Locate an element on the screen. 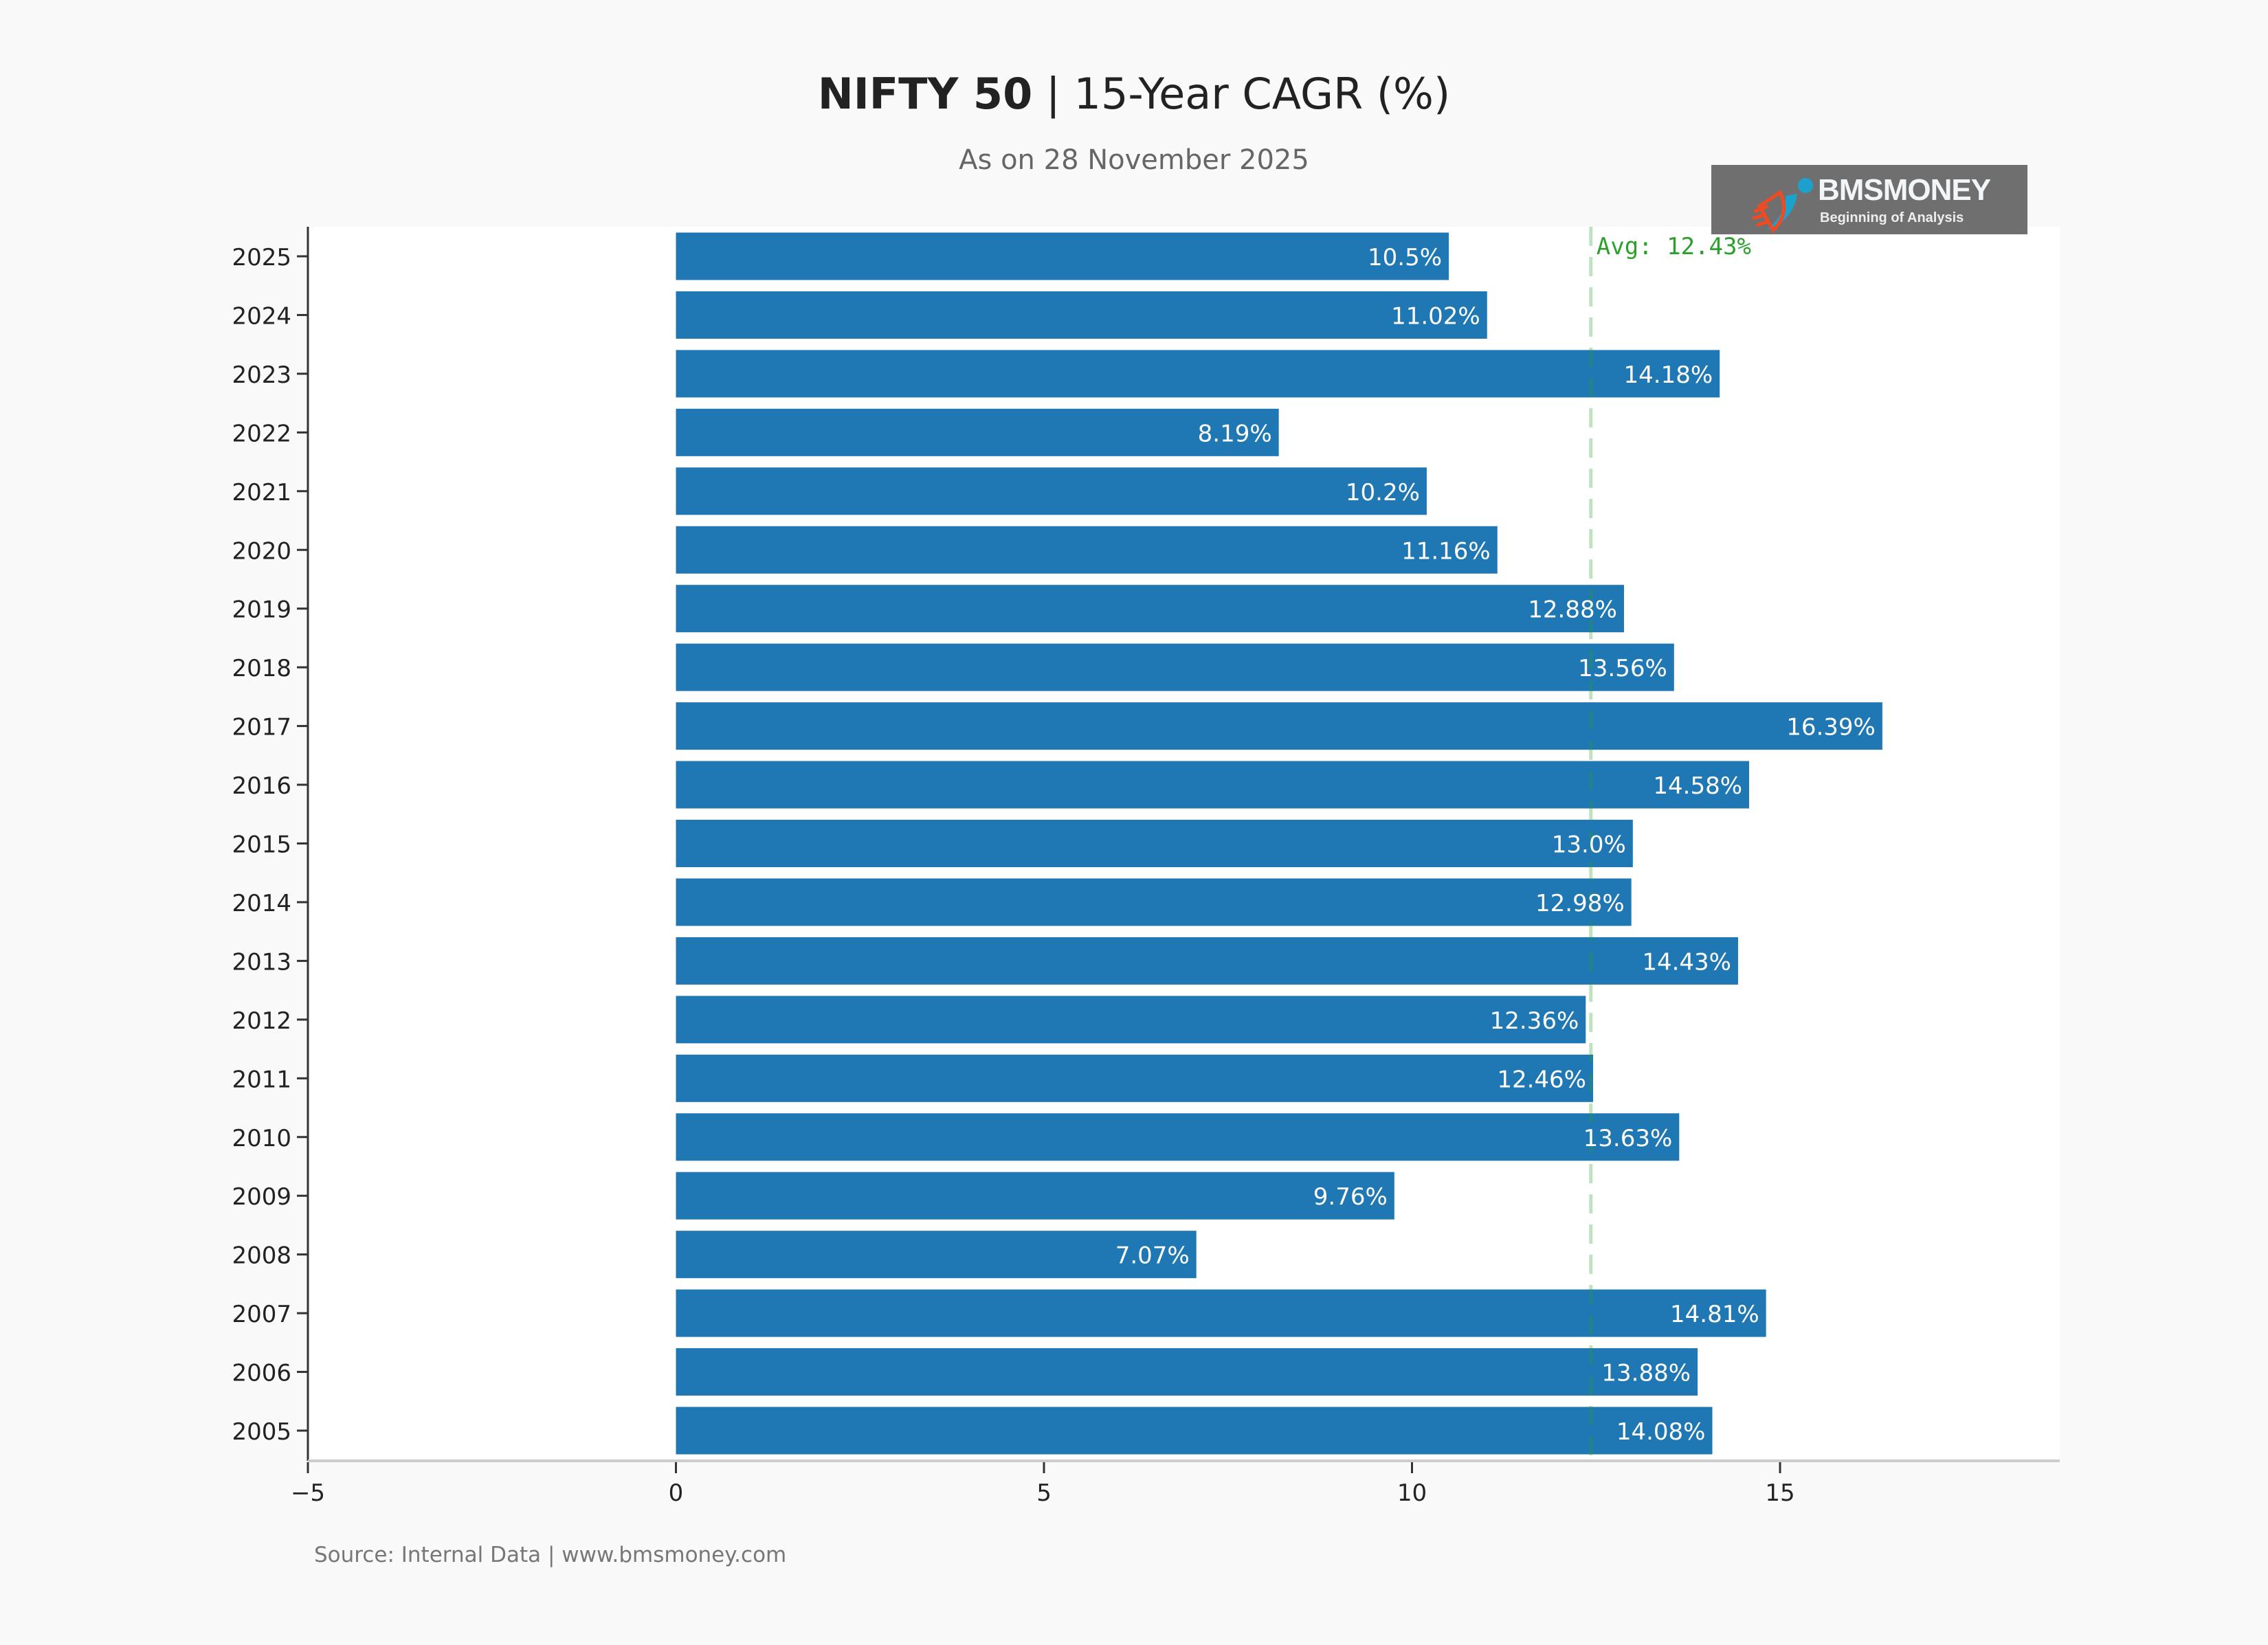 Image resolution: width=2268 pixels, height=1645 pixels. chart-title-bold: NIFTY 50 is located at coordinates (925, 94).